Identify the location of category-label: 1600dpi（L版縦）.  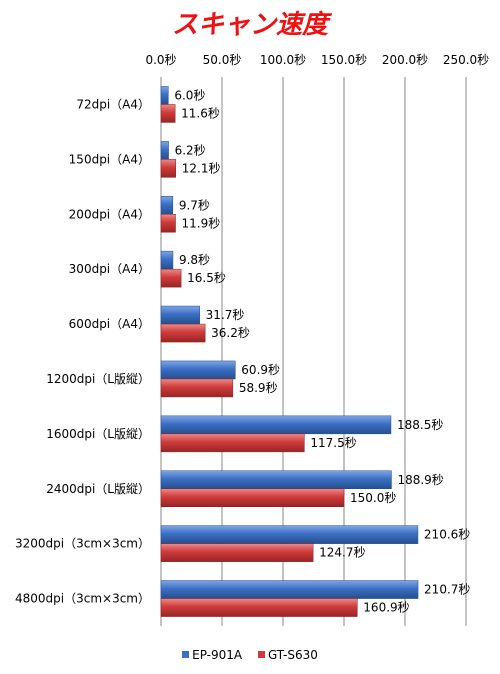
(98, 434).